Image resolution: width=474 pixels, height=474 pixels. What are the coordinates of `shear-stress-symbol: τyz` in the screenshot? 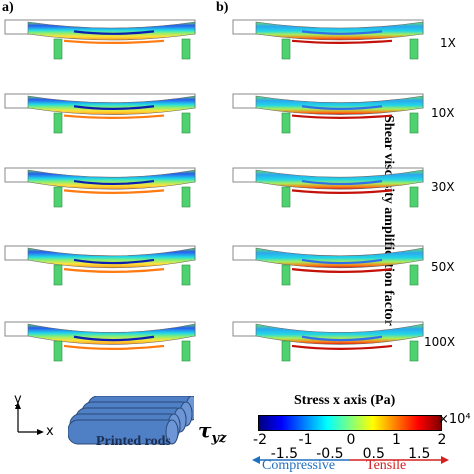 It's located at (212, 432).